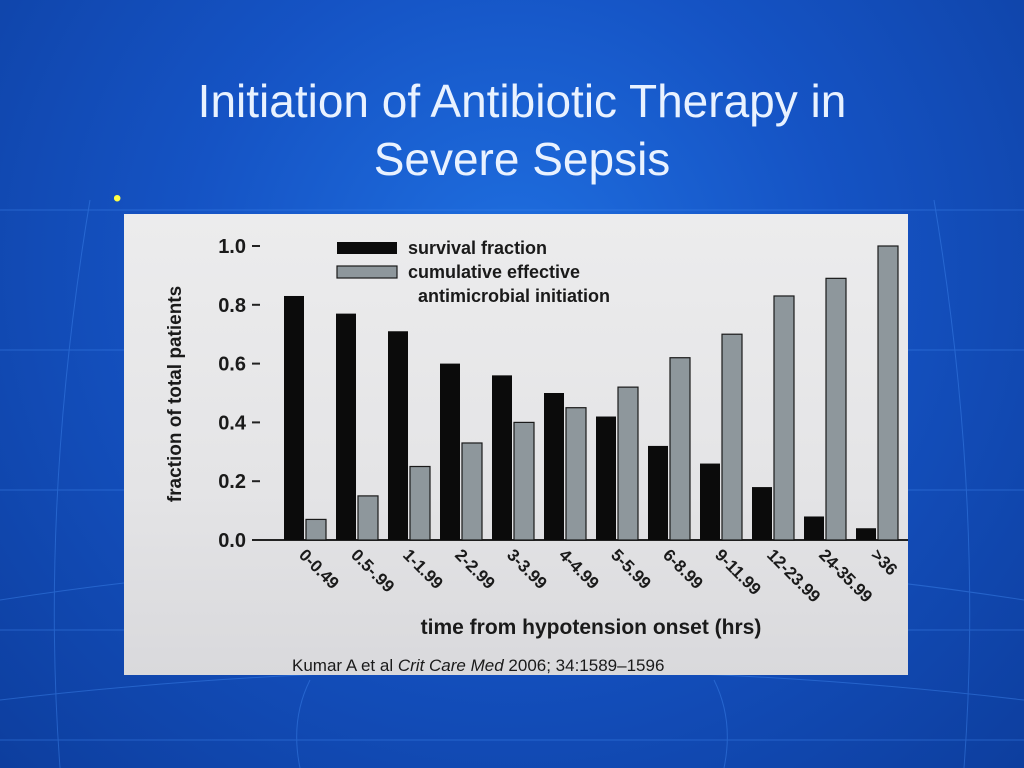 This screenshot has width=1024, height=768. What do you see at coordinates (232, 247) in the screenshot?
I see `y-tick-label: 1.0` at bounding box center [232, 247].